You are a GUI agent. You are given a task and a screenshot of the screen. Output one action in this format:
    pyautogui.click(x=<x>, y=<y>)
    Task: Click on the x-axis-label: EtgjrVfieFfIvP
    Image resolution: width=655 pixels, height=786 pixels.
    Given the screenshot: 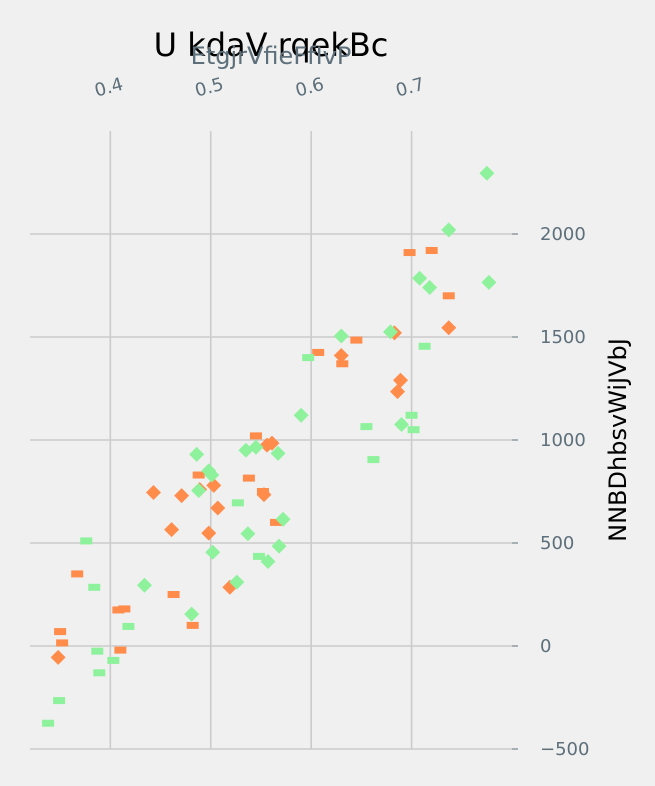 What is the action you would take?
    pyautogui.click(x=271, y=56)
    